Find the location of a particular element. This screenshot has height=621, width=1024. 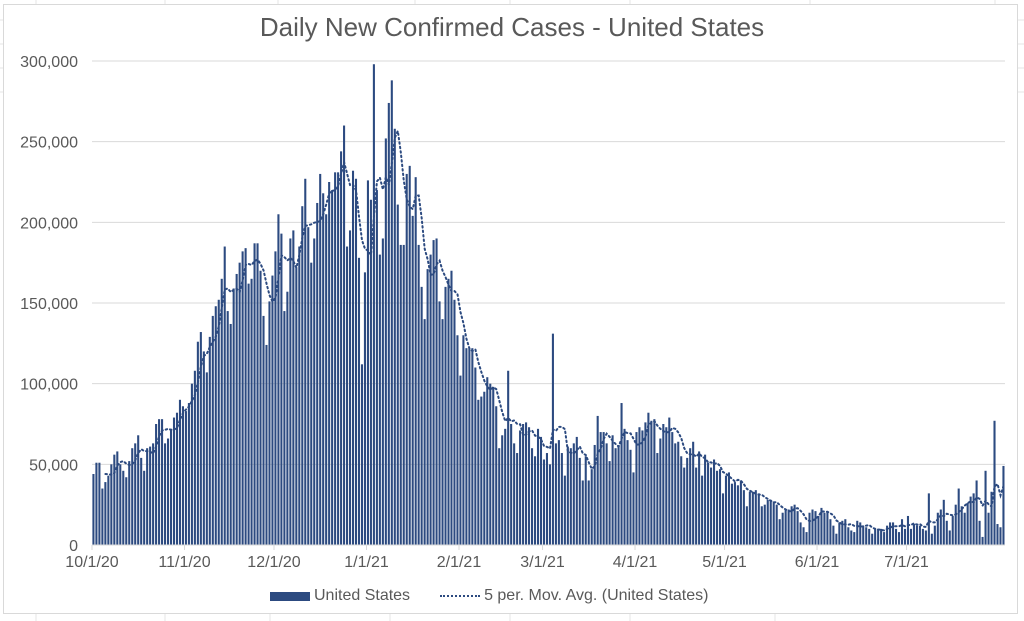

x-tick-label: 2/1/21 is located at coordinates (459, 562).